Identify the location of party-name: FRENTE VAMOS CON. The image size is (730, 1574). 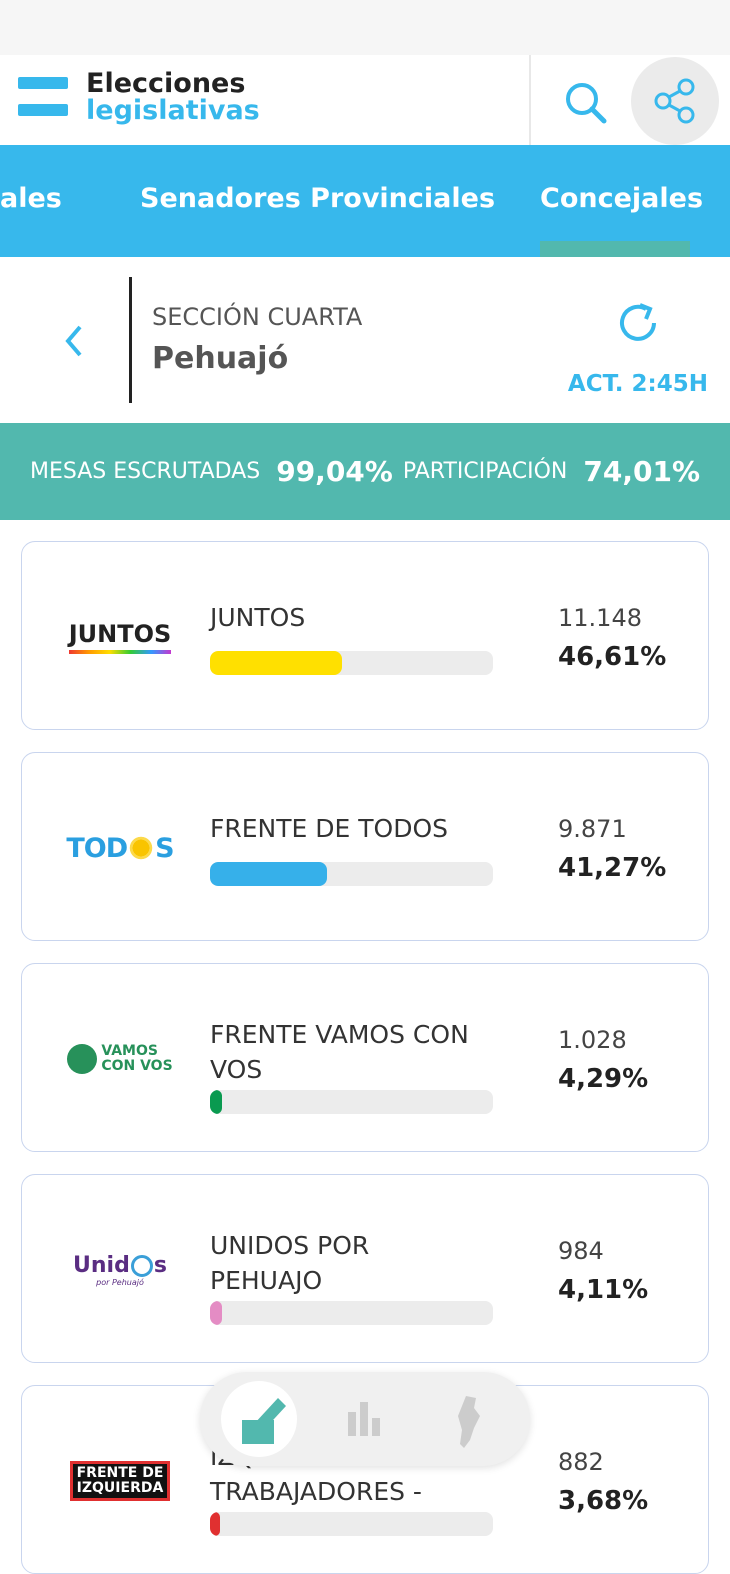
(339, 1034).